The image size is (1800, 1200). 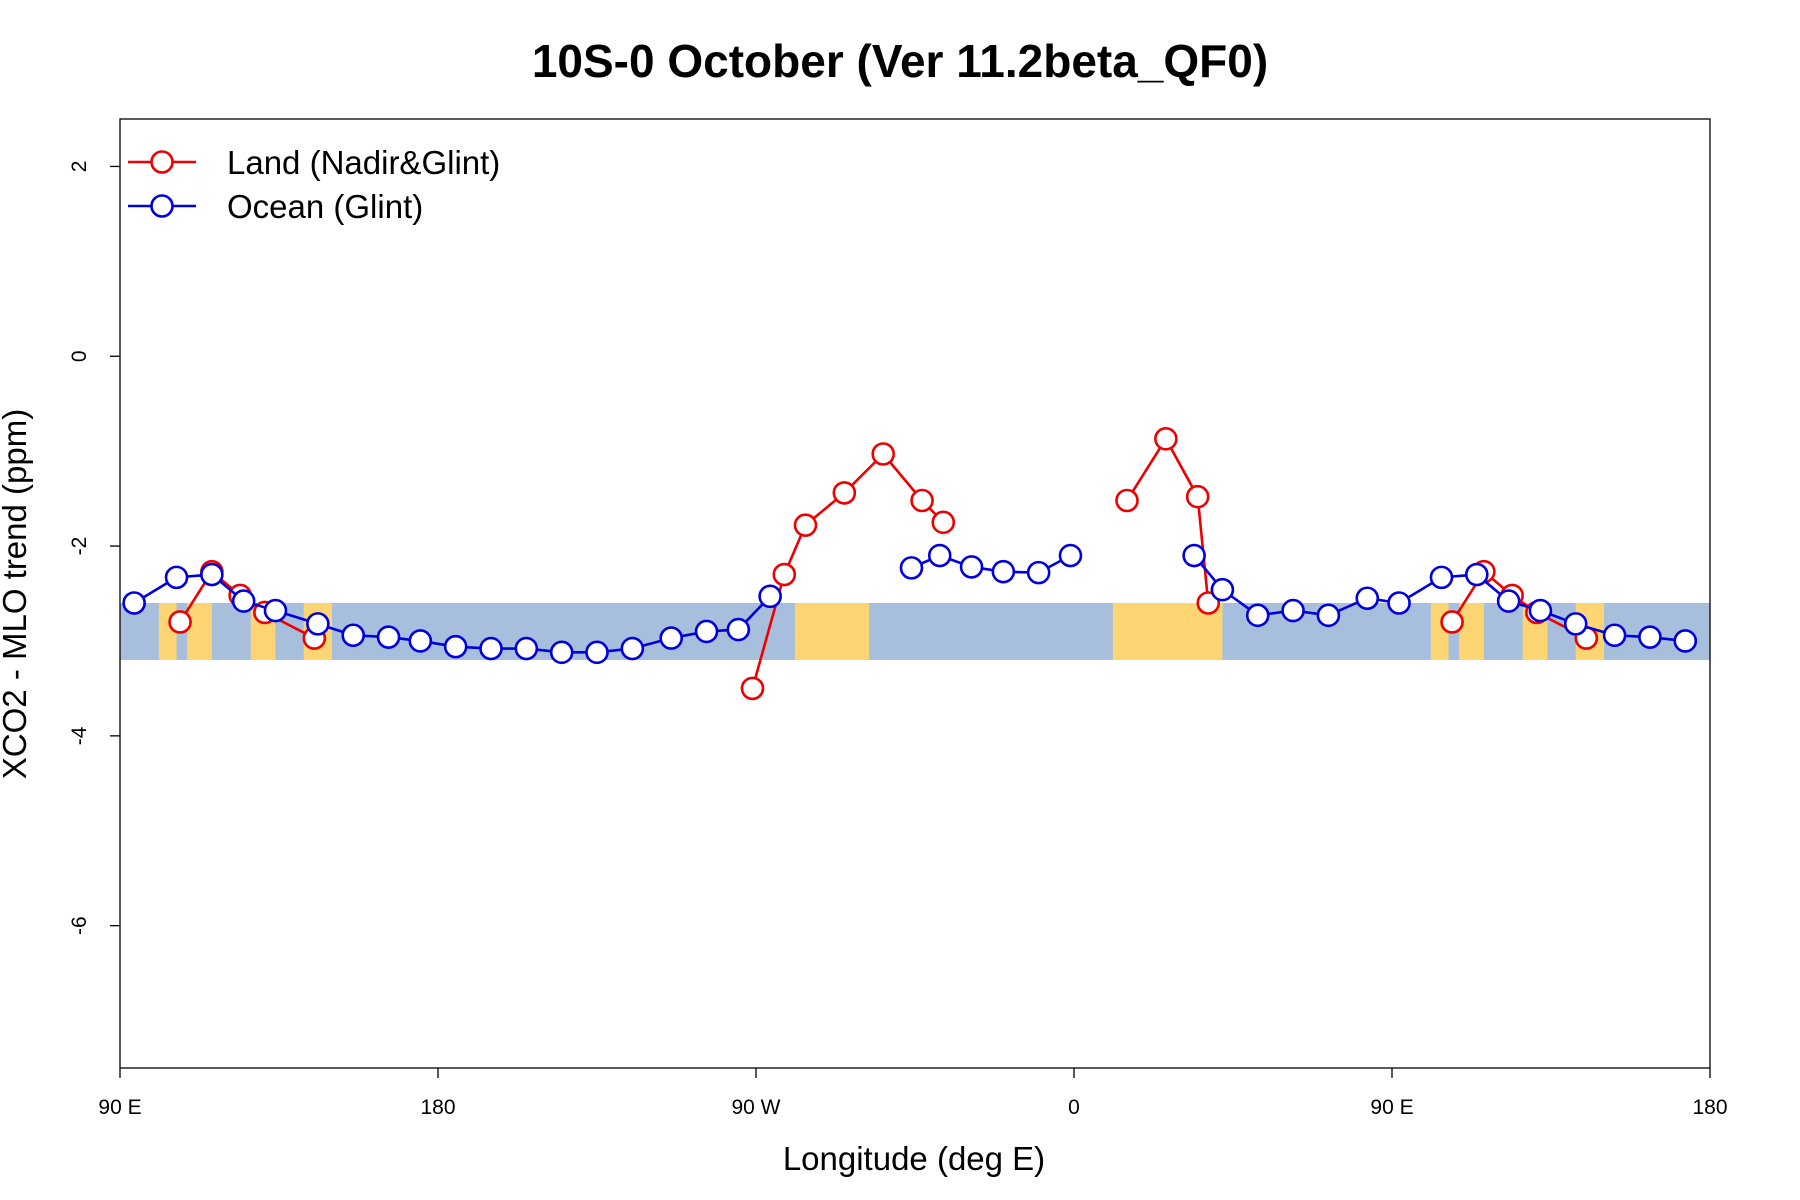 What do you see at coordinates (755, 1107) in the screenshot?
I see `x-tick-label: 90 W` at bounding box center [755, 1107].